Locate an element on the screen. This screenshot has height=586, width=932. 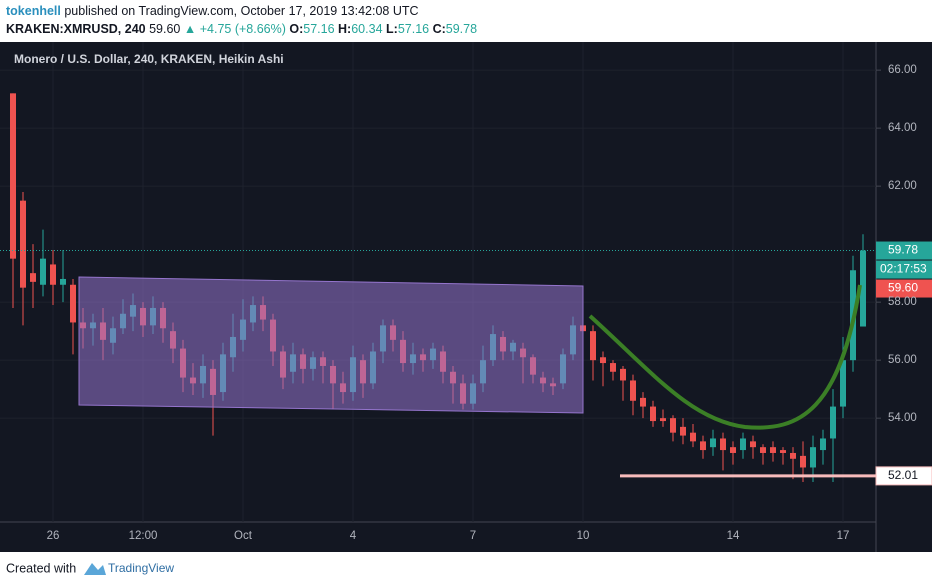
x-tick-label: 12:00 is located at coordinates (143, 536).